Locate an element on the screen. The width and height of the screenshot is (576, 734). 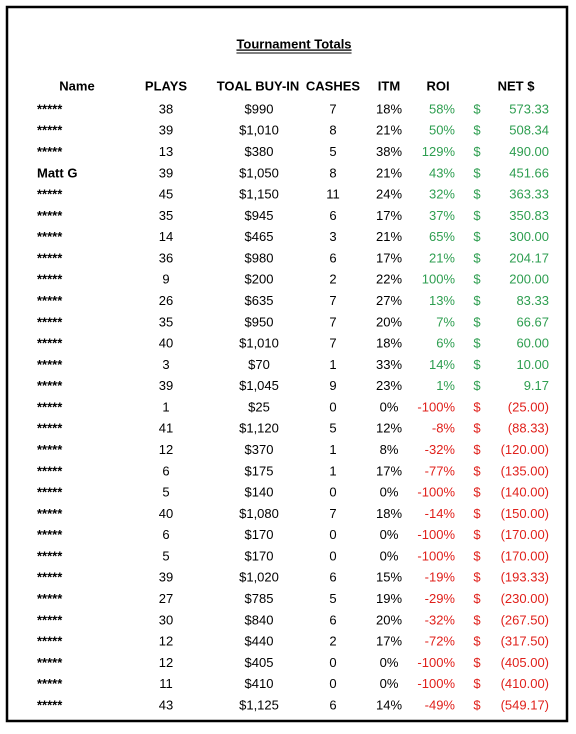
plays: 1 is located at coordinates (165, 406).